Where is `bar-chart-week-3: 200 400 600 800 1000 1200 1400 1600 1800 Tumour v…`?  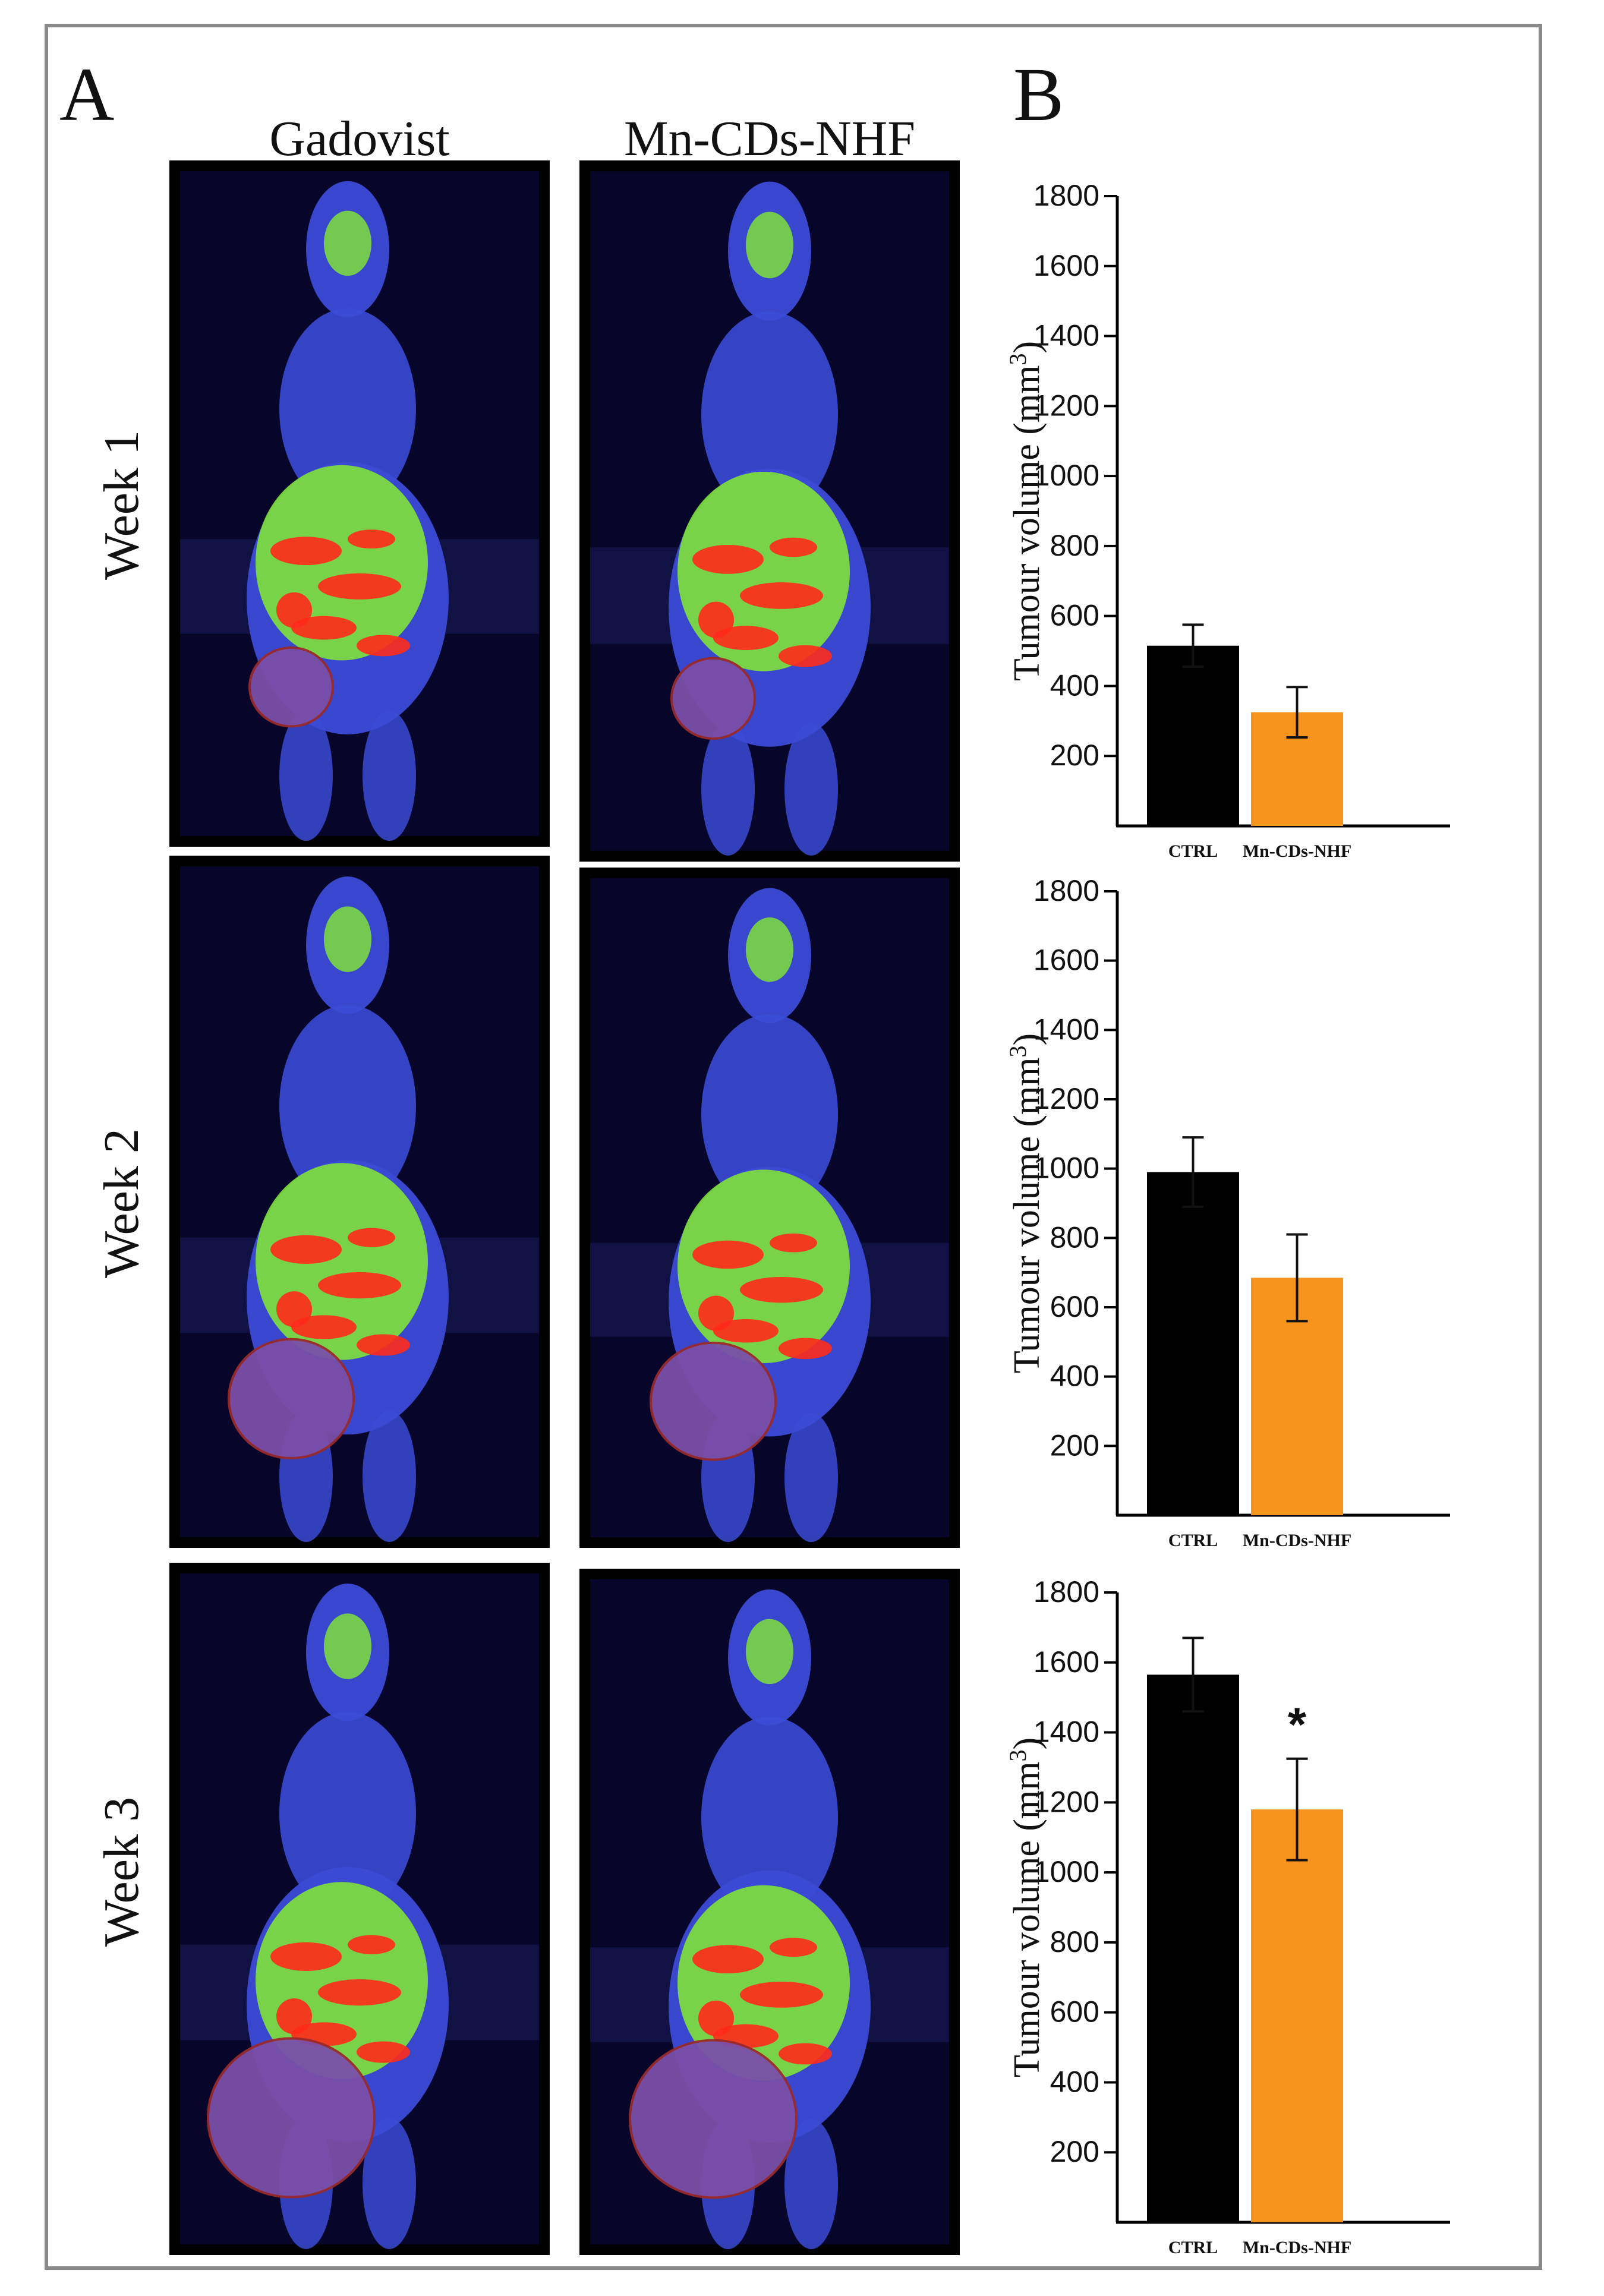
bar-chart-week-3: 200 400 600 800 1000 1200 1400 1600 1800 Tumour v… is located at coordinates (1274, 1919).